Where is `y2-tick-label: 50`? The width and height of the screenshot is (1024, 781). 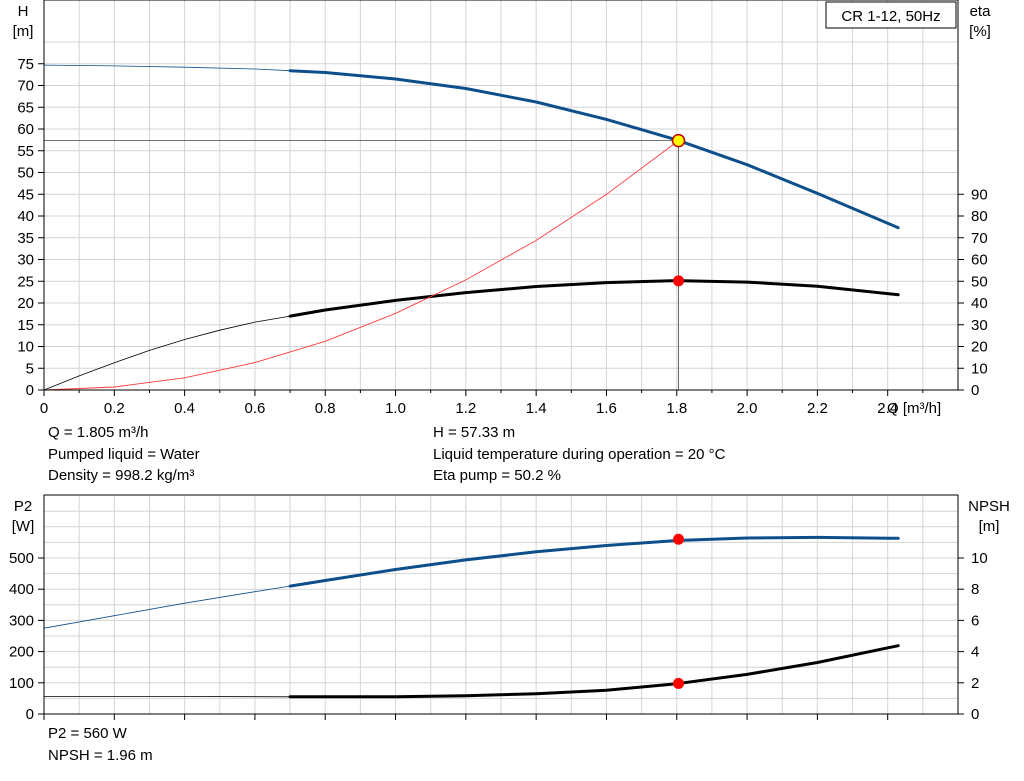 y2-tick-label: 50 is located at coordinates (979, 281).